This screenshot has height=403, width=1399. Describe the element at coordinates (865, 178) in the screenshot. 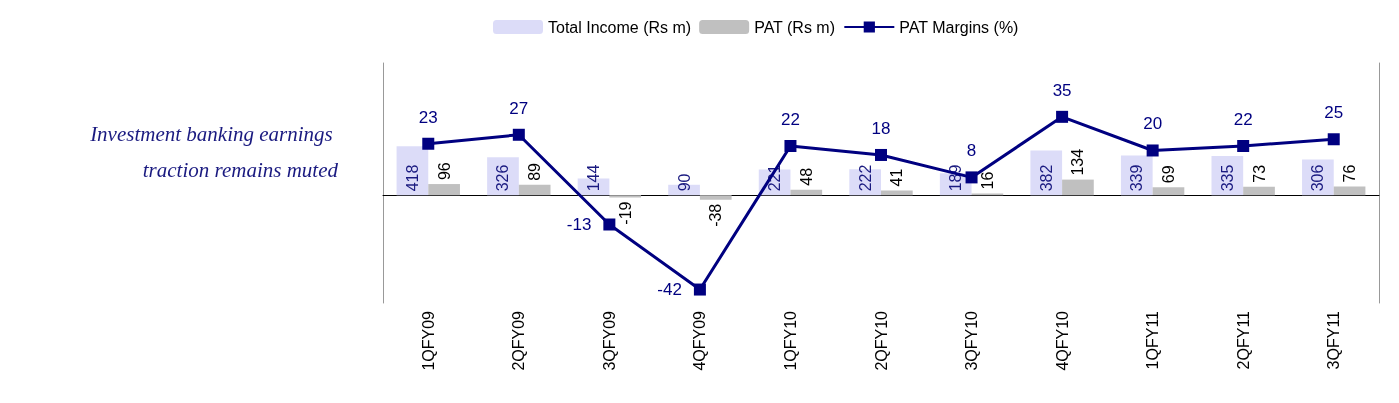

I see `data-label: 222` at that location.